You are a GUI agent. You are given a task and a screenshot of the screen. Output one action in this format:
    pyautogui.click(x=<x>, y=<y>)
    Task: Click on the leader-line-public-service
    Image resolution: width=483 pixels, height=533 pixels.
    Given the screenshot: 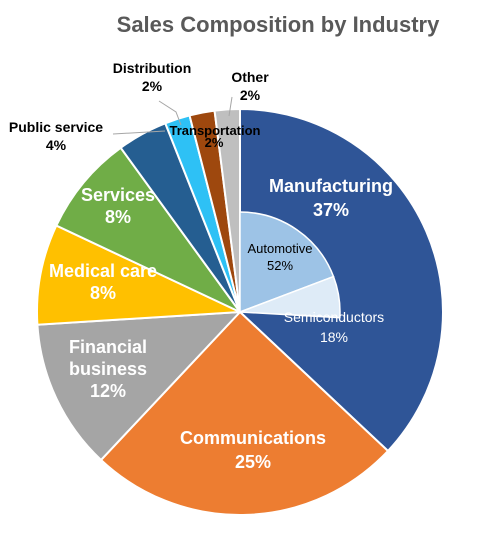 What is the action you would take?
    pyautogui.click(x=139, y=132)
    